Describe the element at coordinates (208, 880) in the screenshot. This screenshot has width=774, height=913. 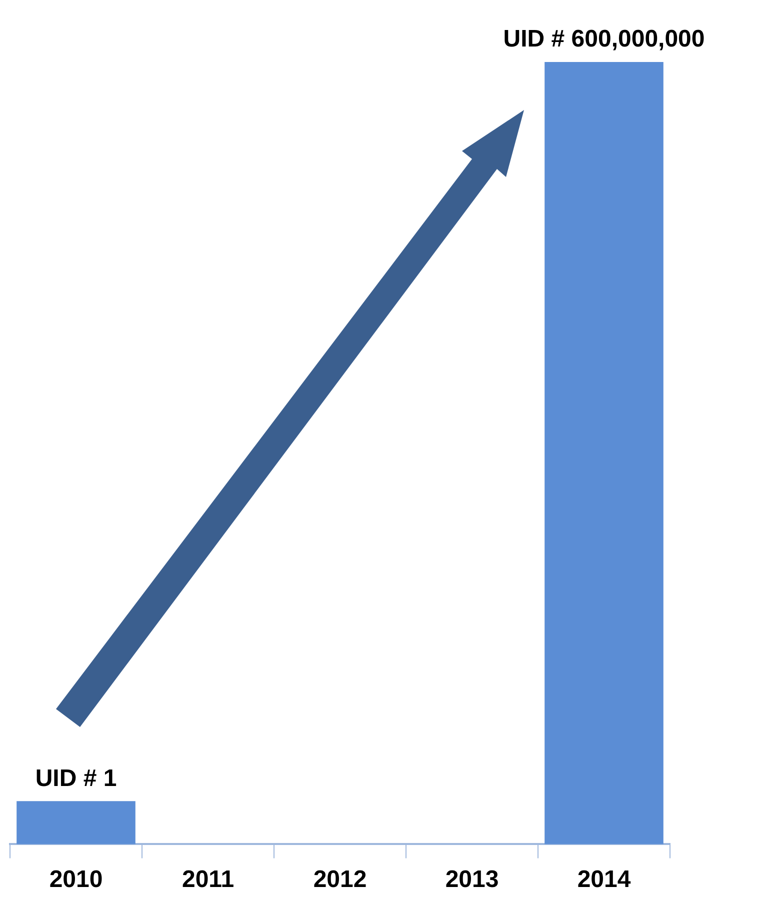
I see `x-tick-label: 2011` at that location.